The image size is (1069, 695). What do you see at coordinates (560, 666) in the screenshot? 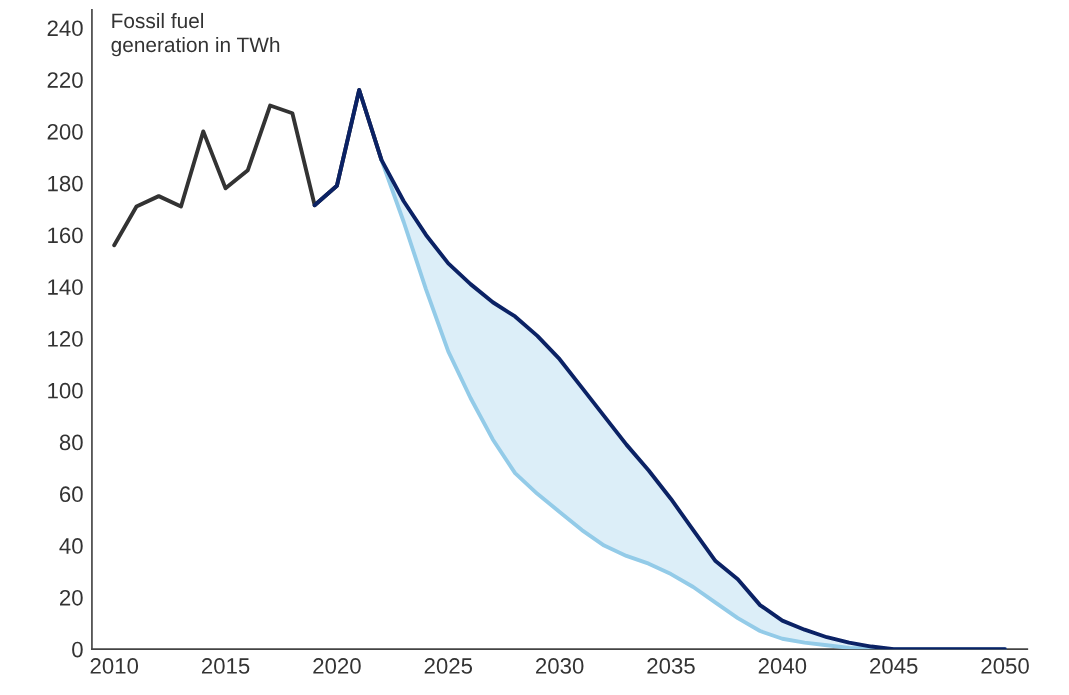
I see `x-tick-label: 2030` at bounding box center [560, 666].